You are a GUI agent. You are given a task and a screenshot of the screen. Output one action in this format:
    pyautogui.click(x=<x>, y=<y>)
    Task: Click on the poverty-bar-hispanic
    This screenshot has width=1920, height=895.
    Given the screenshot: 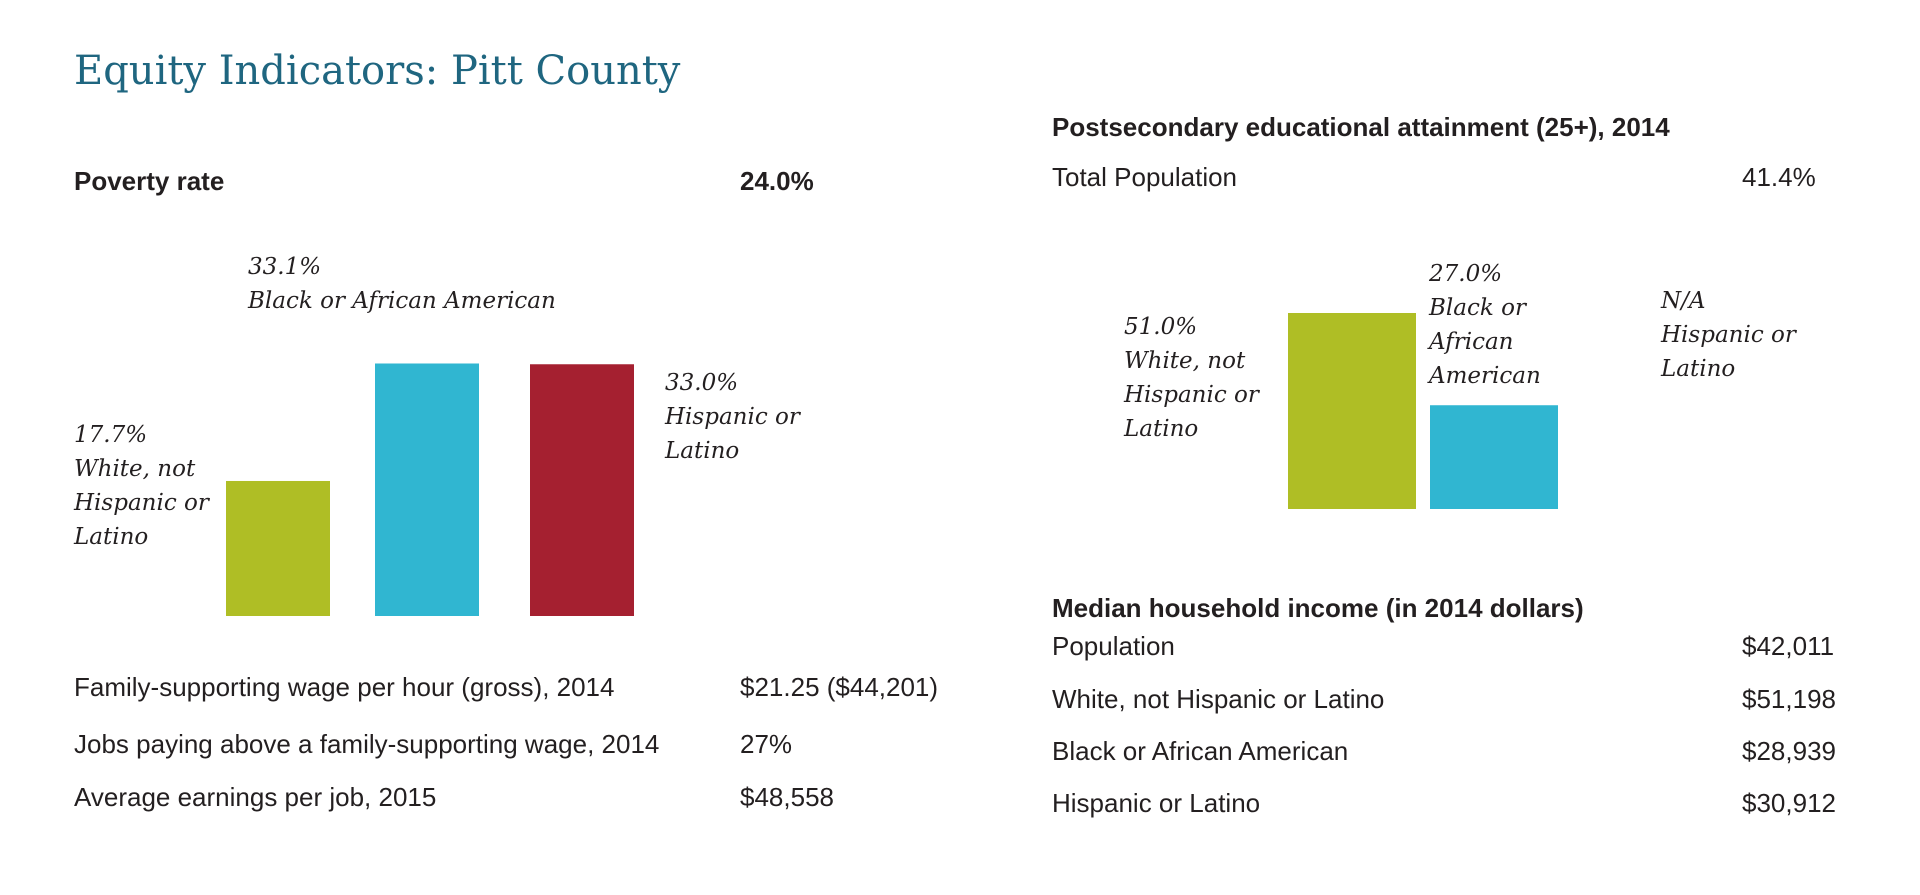 What is the action you would take?
    pyautogui.click(x=582, y=490)
    